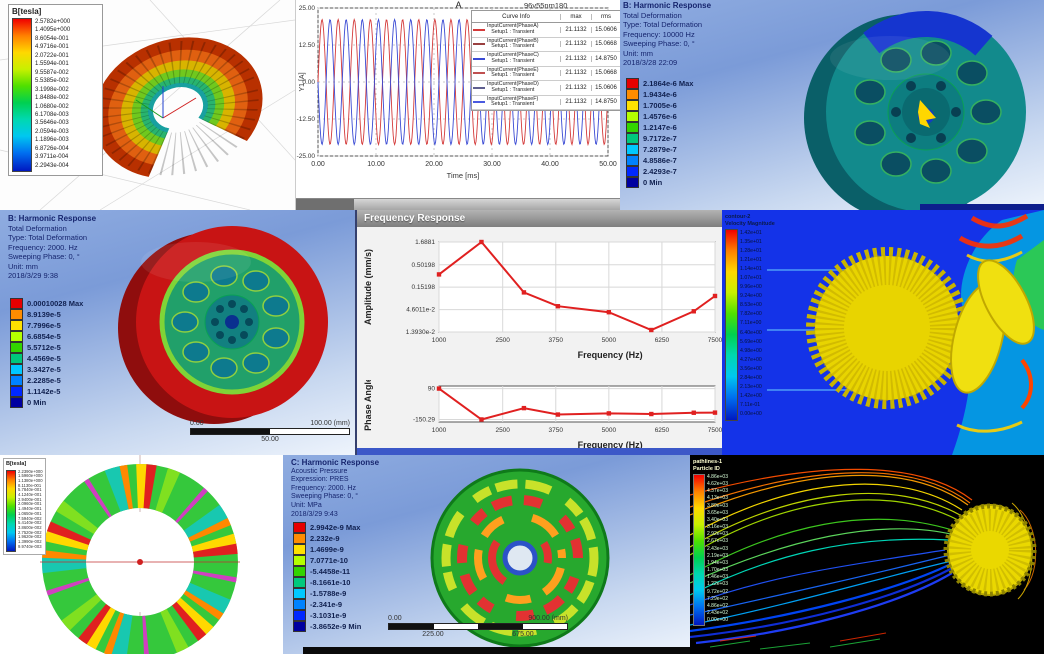 The height and width of the screenshot is (654, 1044). Describe the element at coordinates (717, 505) in the screenshot. I see `legend-value: 3.89e+03` at that location.